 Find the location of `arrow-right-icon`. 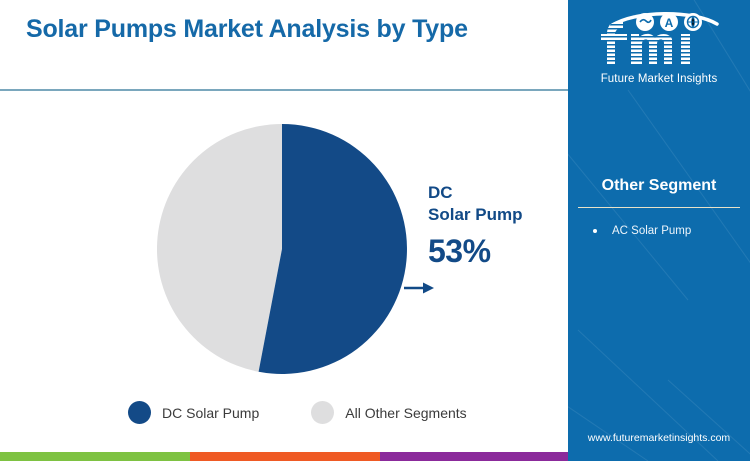

arrow-right-icon is located at coordinates (419, 288).